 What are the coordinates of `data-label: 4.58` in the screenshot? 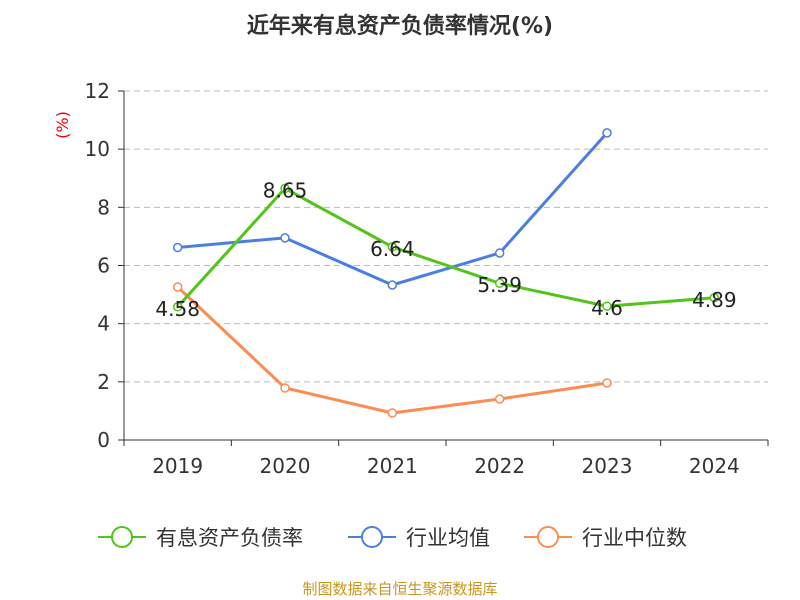 It's located at (177, 309).